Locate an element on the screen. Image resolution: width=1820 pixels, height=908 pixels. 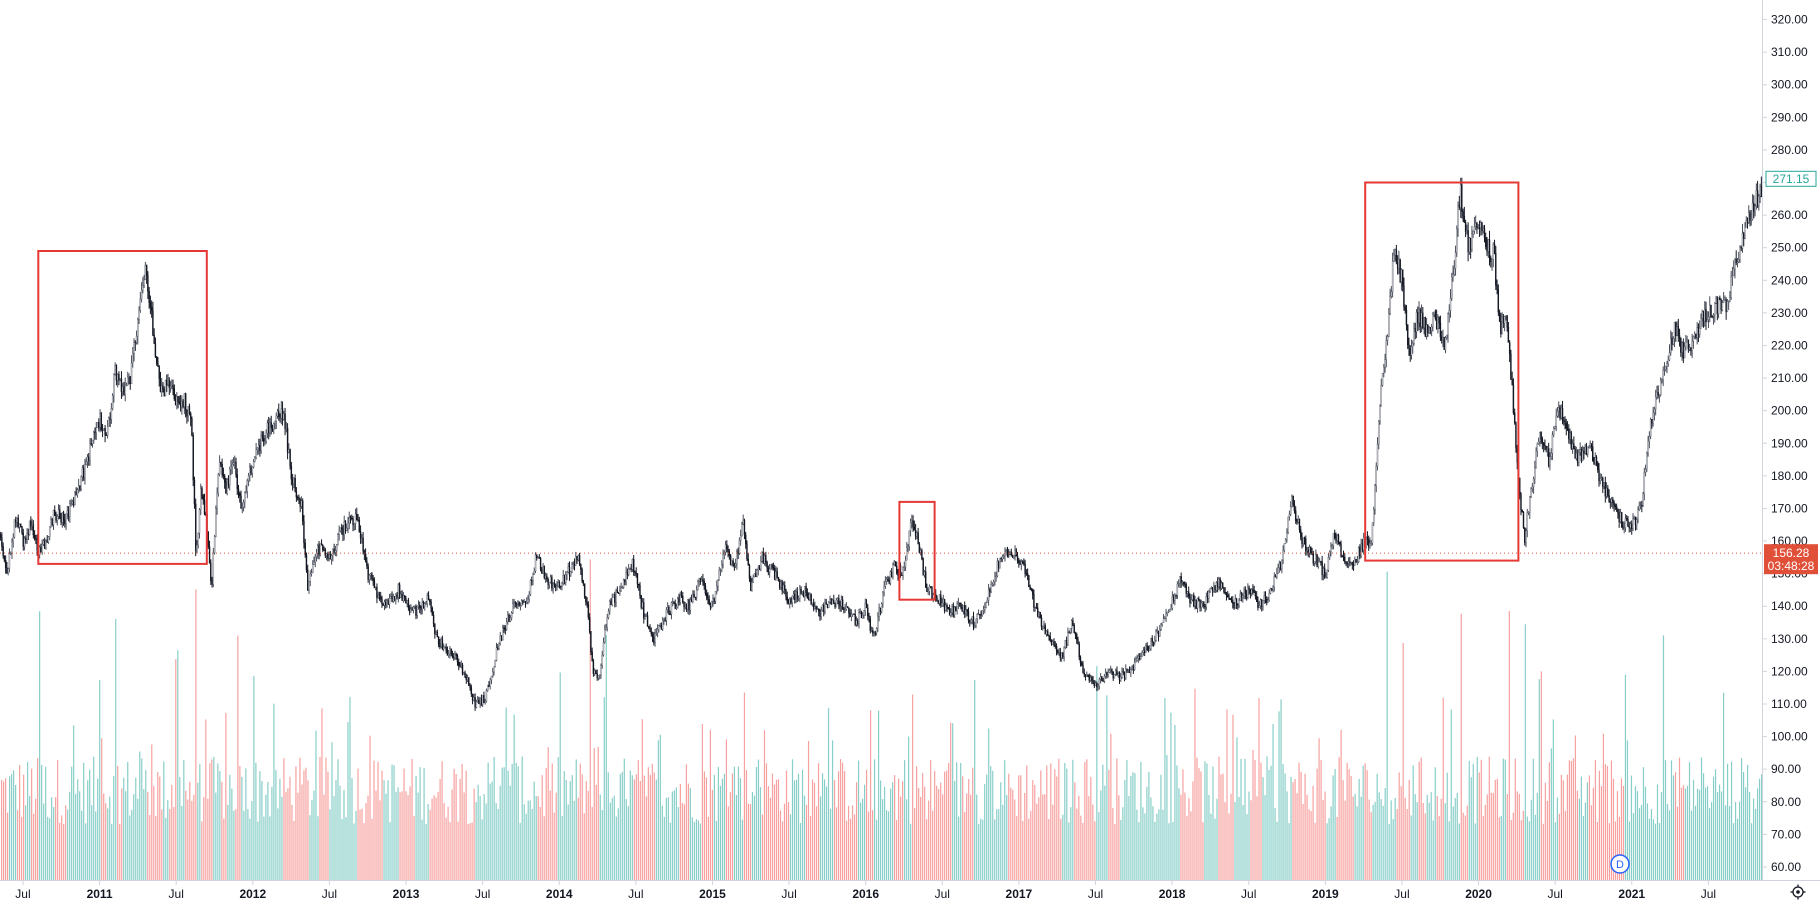
dividends-badge: D is located at coordinates (1620, 864).